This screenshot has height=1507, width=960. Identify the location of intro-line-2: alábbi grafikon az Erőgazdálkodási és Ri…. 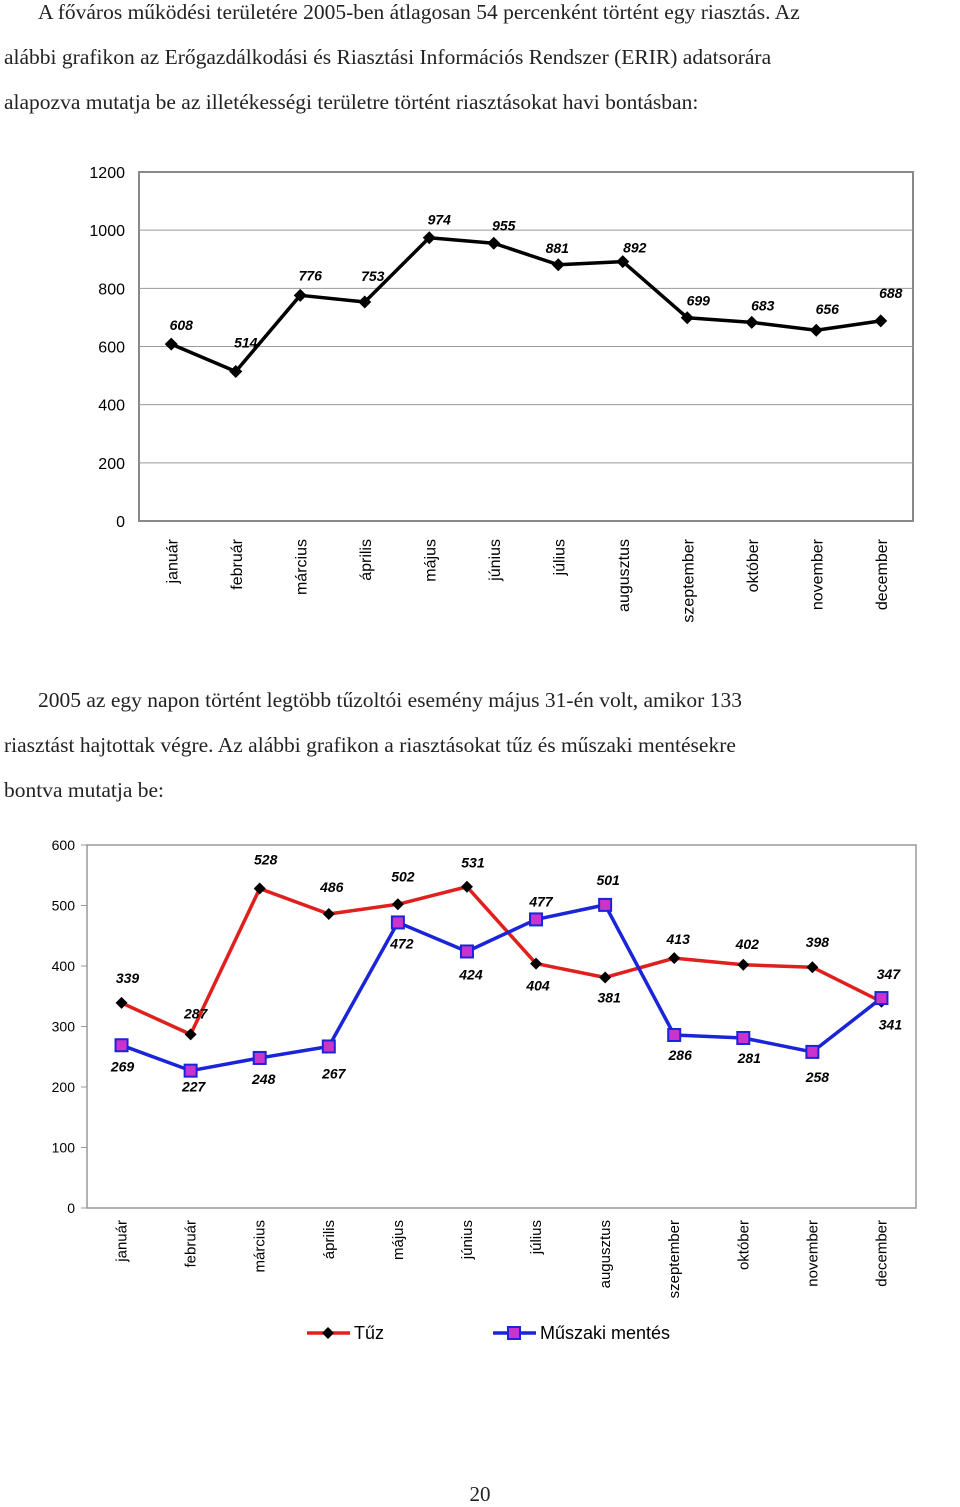
(388, 57).